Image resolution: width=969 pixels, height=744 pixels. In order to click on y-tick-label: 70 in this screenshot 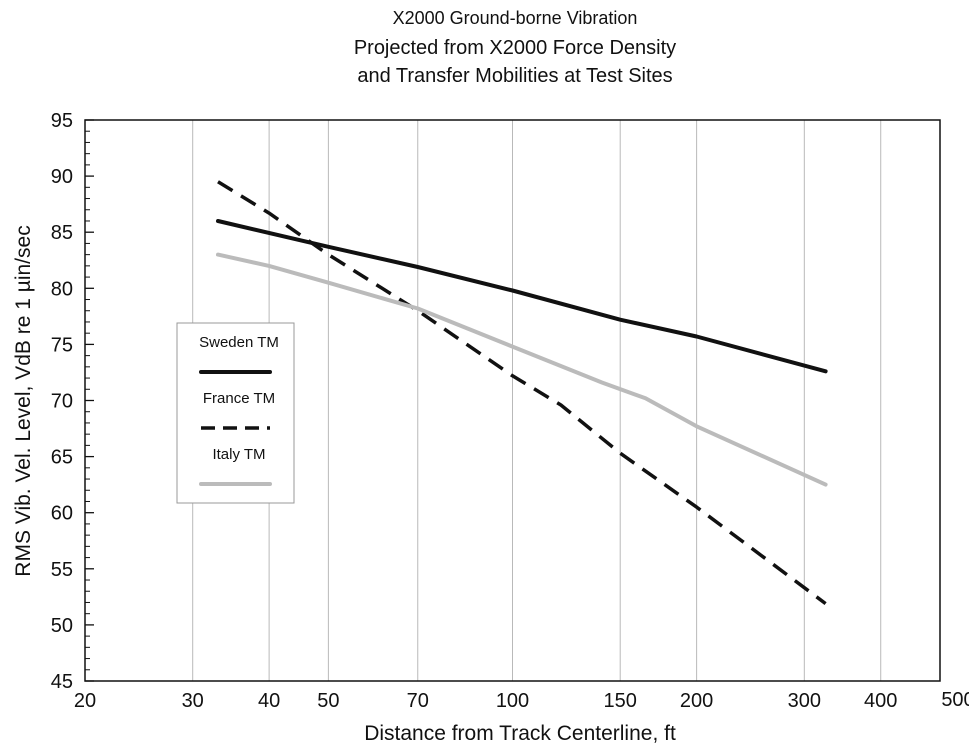, I will do `click(62, 402)`.